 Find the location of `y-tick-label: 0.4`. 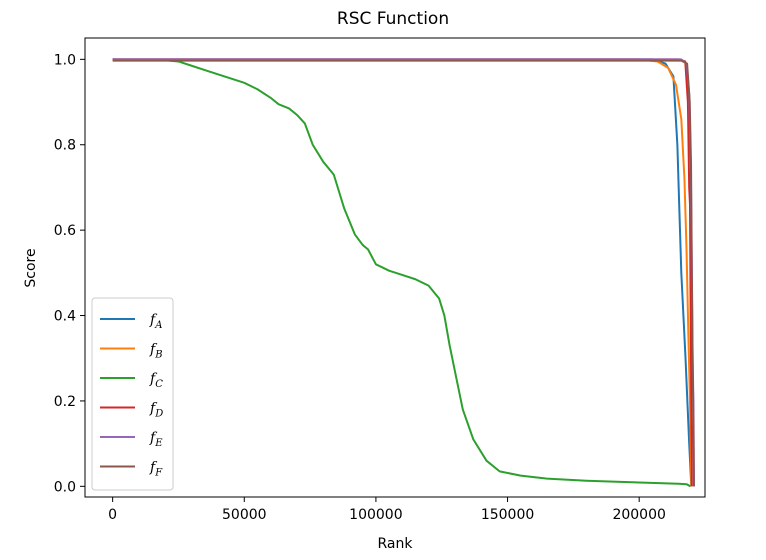

y-tick-label: 0.4 is located at coordinates (65, 317).